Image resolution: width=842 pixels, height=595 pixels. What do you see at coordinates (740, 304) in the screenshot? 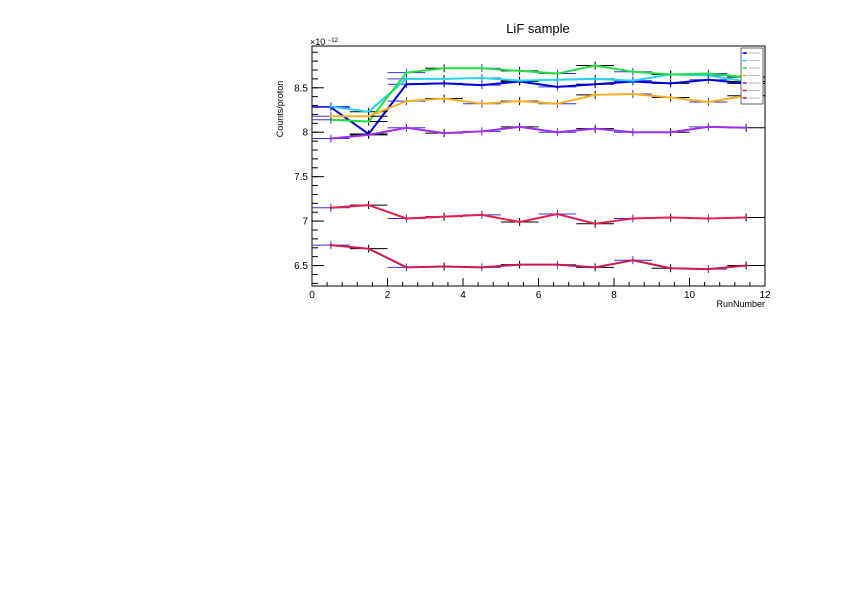
I see `x-axis-label: RunNumber` at bounding box center [740, 304].